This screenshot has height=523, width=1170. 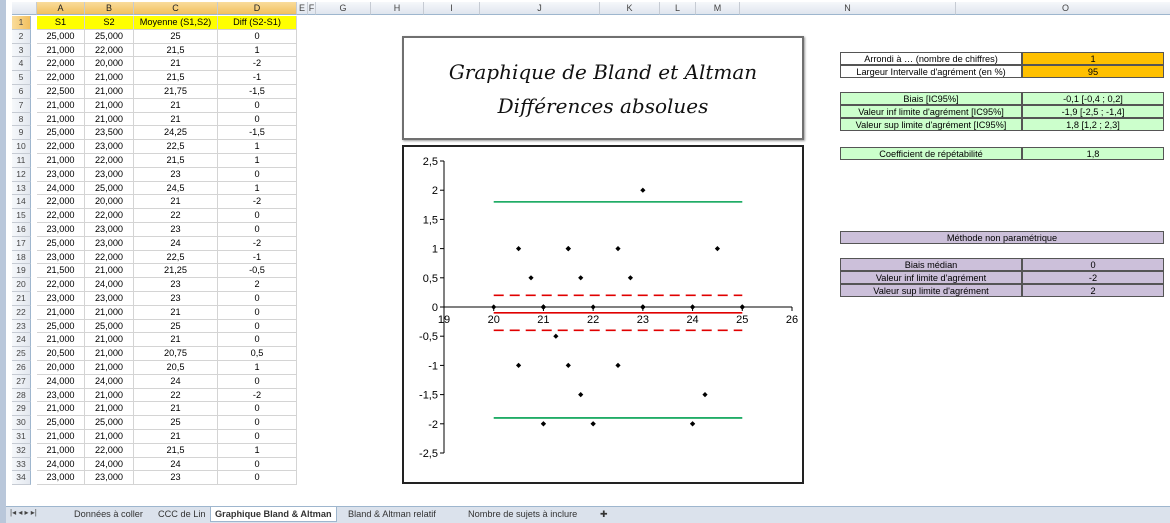 I want to click on row-header: 10, so click(x=21, y=147).